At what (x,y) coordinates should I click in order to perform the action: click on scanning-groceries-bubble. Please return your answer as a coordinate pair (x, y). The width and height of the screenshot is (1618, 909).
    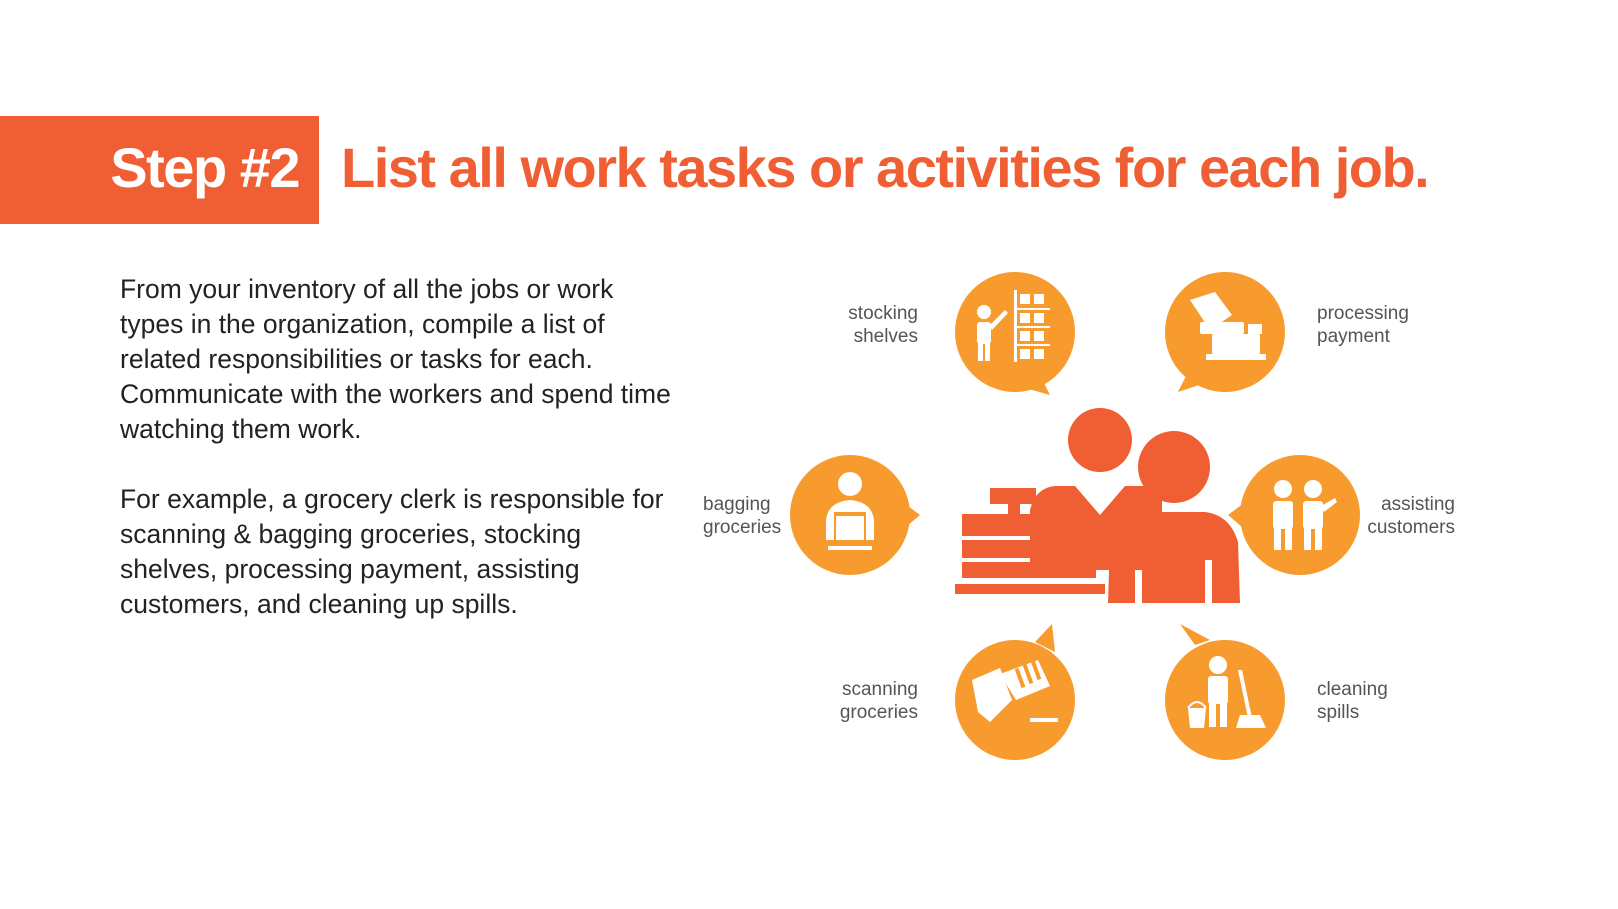
    Looking at the image, I should click on (1015, 692).